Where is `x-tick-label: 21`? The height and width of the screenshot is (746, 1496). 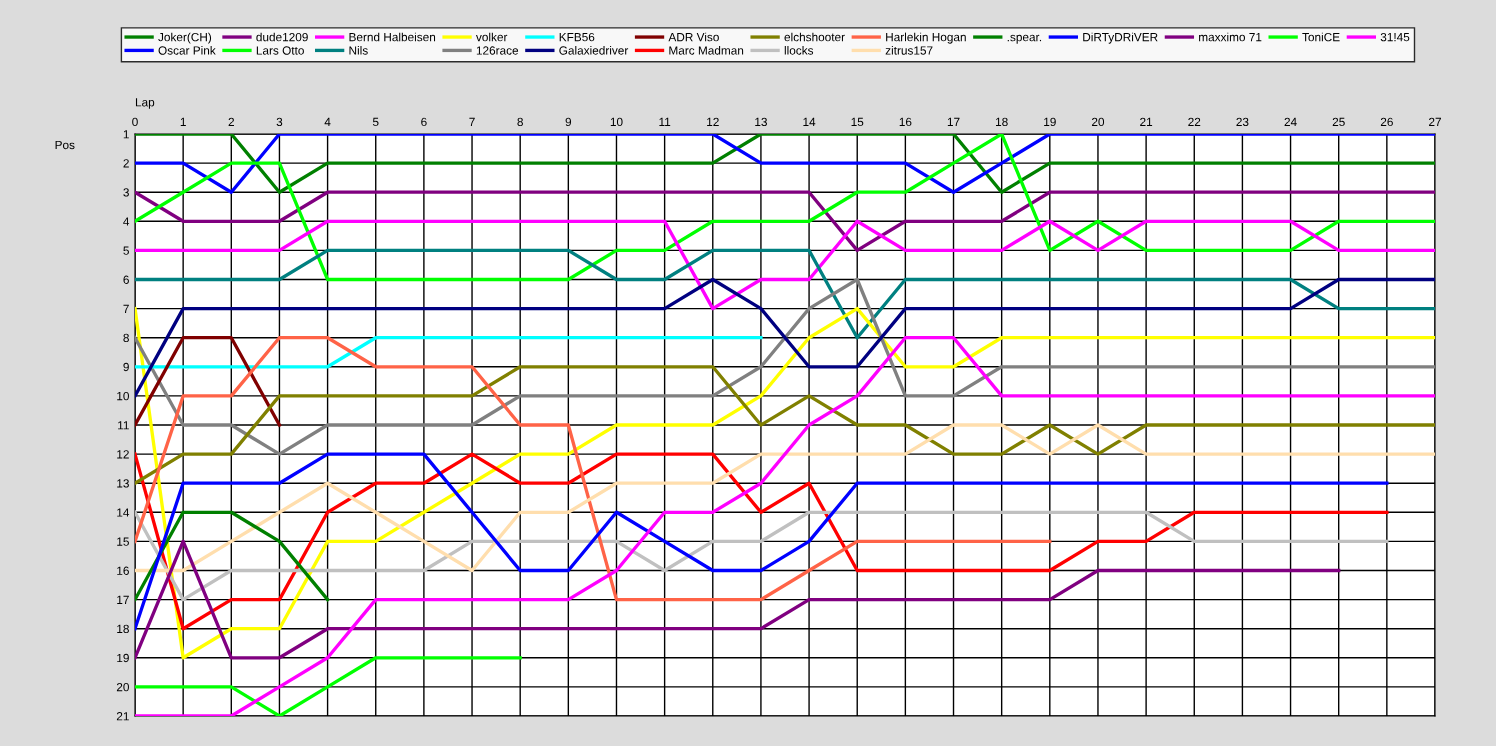
x-tick-label: 21 is located at coordinates (1146, 121).